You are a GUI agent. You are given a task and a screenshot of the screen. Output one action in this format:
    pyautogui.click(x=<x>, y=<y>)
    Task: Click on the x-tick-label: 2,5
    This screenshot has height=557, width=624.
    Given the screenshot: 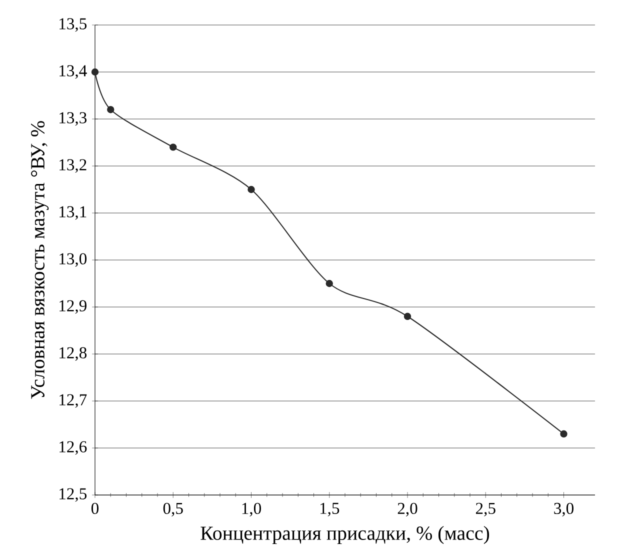 What is the action you would take?
    pyautogui.click(x=486, y=509)
    